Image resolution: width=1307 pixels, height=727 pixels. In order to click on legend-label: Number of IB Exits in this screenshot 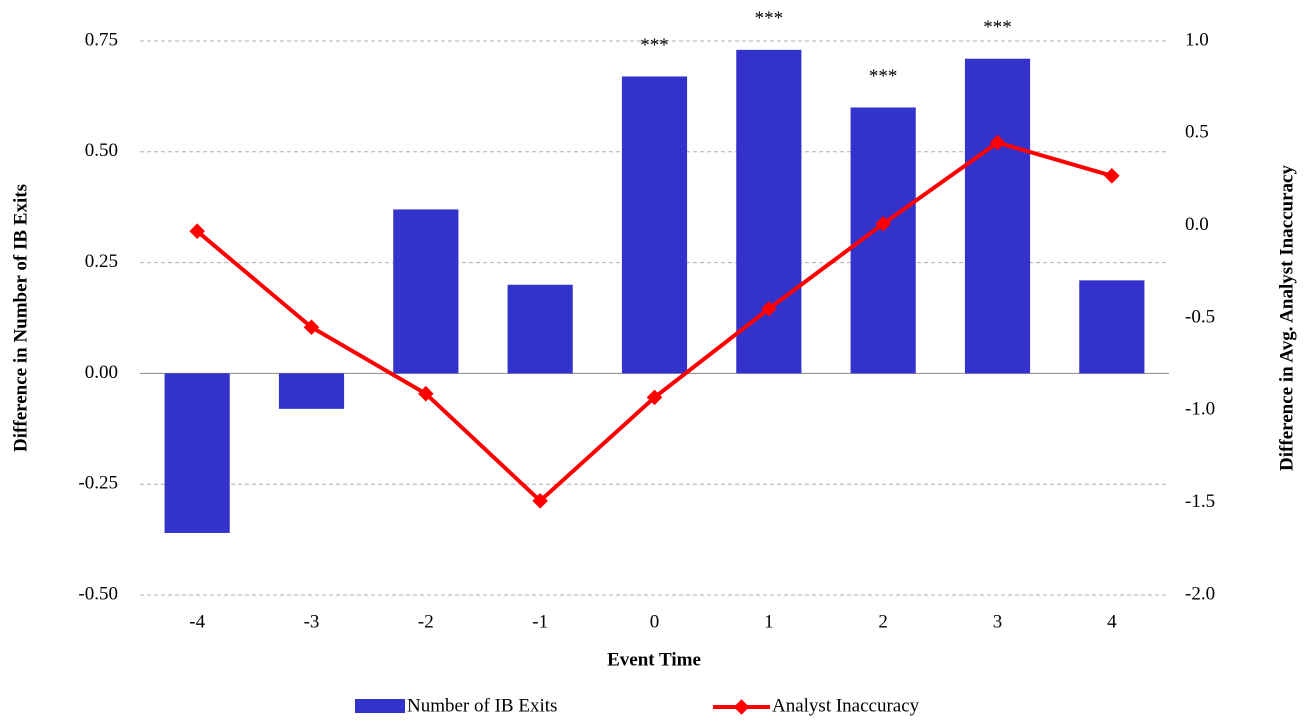, I will do `click(482, 705)`.